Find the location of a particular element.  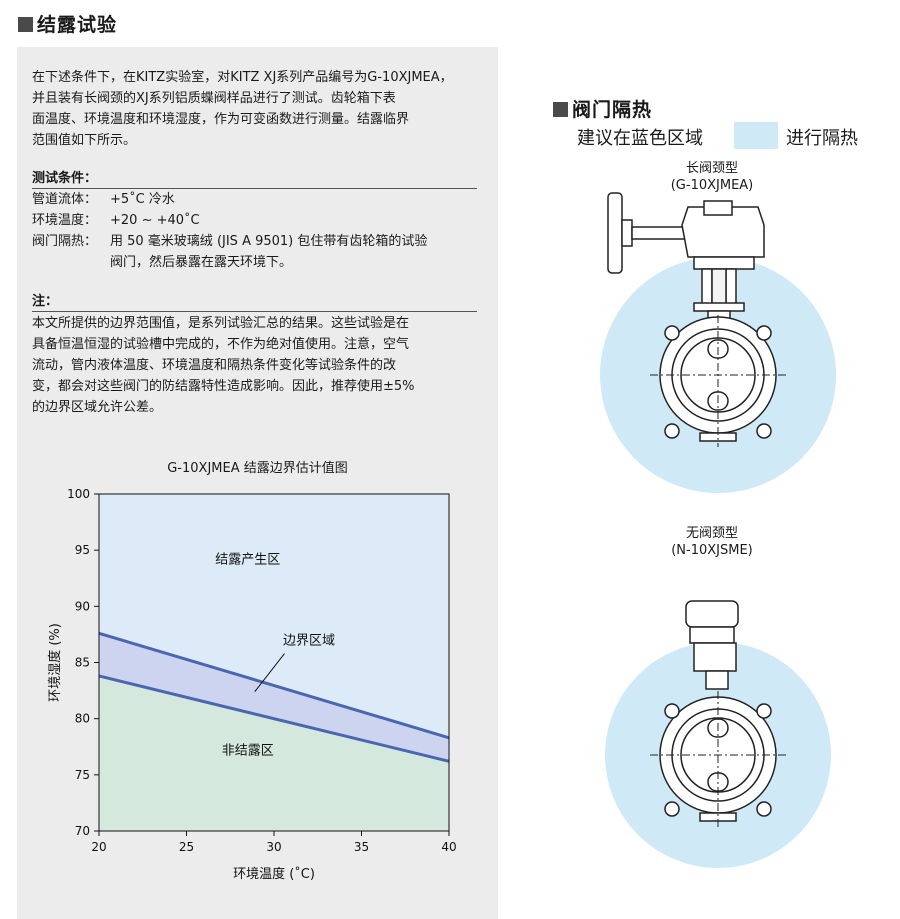

conditions-heading: 测试条件： is located at coordinates (254, 178).